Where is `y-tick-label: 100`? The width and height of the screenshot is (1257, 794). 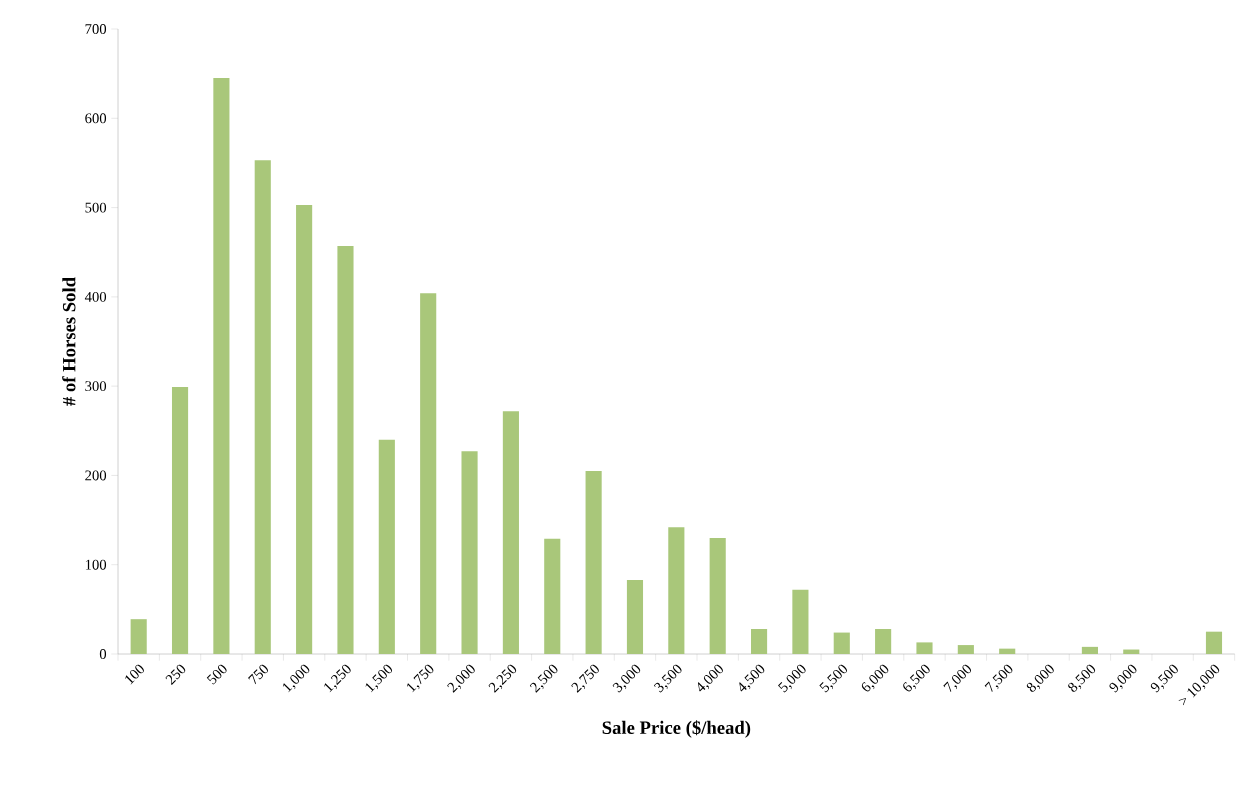 y-tick-label: 100 is located at coordinates (96, 564).